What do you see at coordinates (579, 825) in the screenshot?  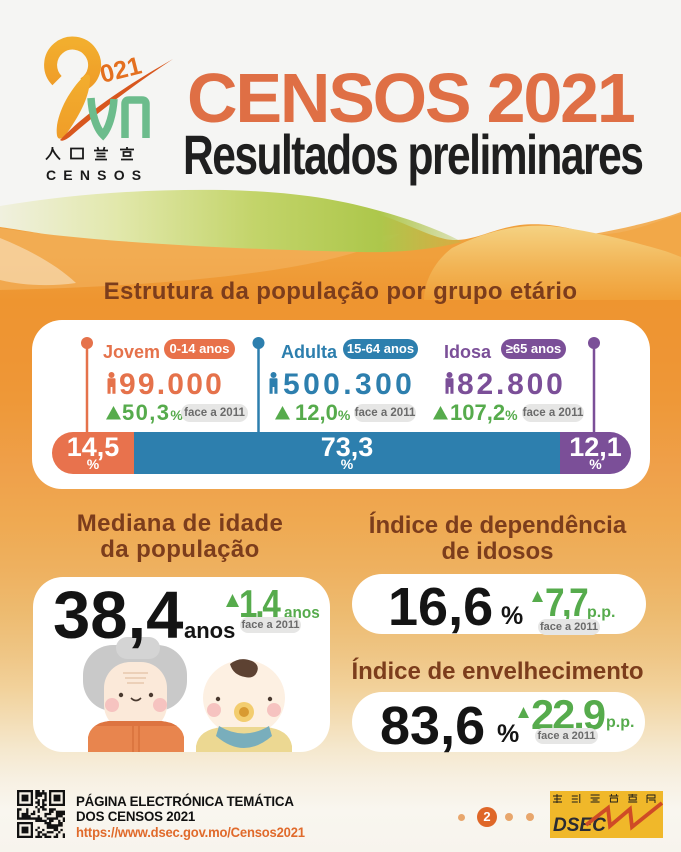 I see `svg-text: DSEC` at bounding box center [579, 825].